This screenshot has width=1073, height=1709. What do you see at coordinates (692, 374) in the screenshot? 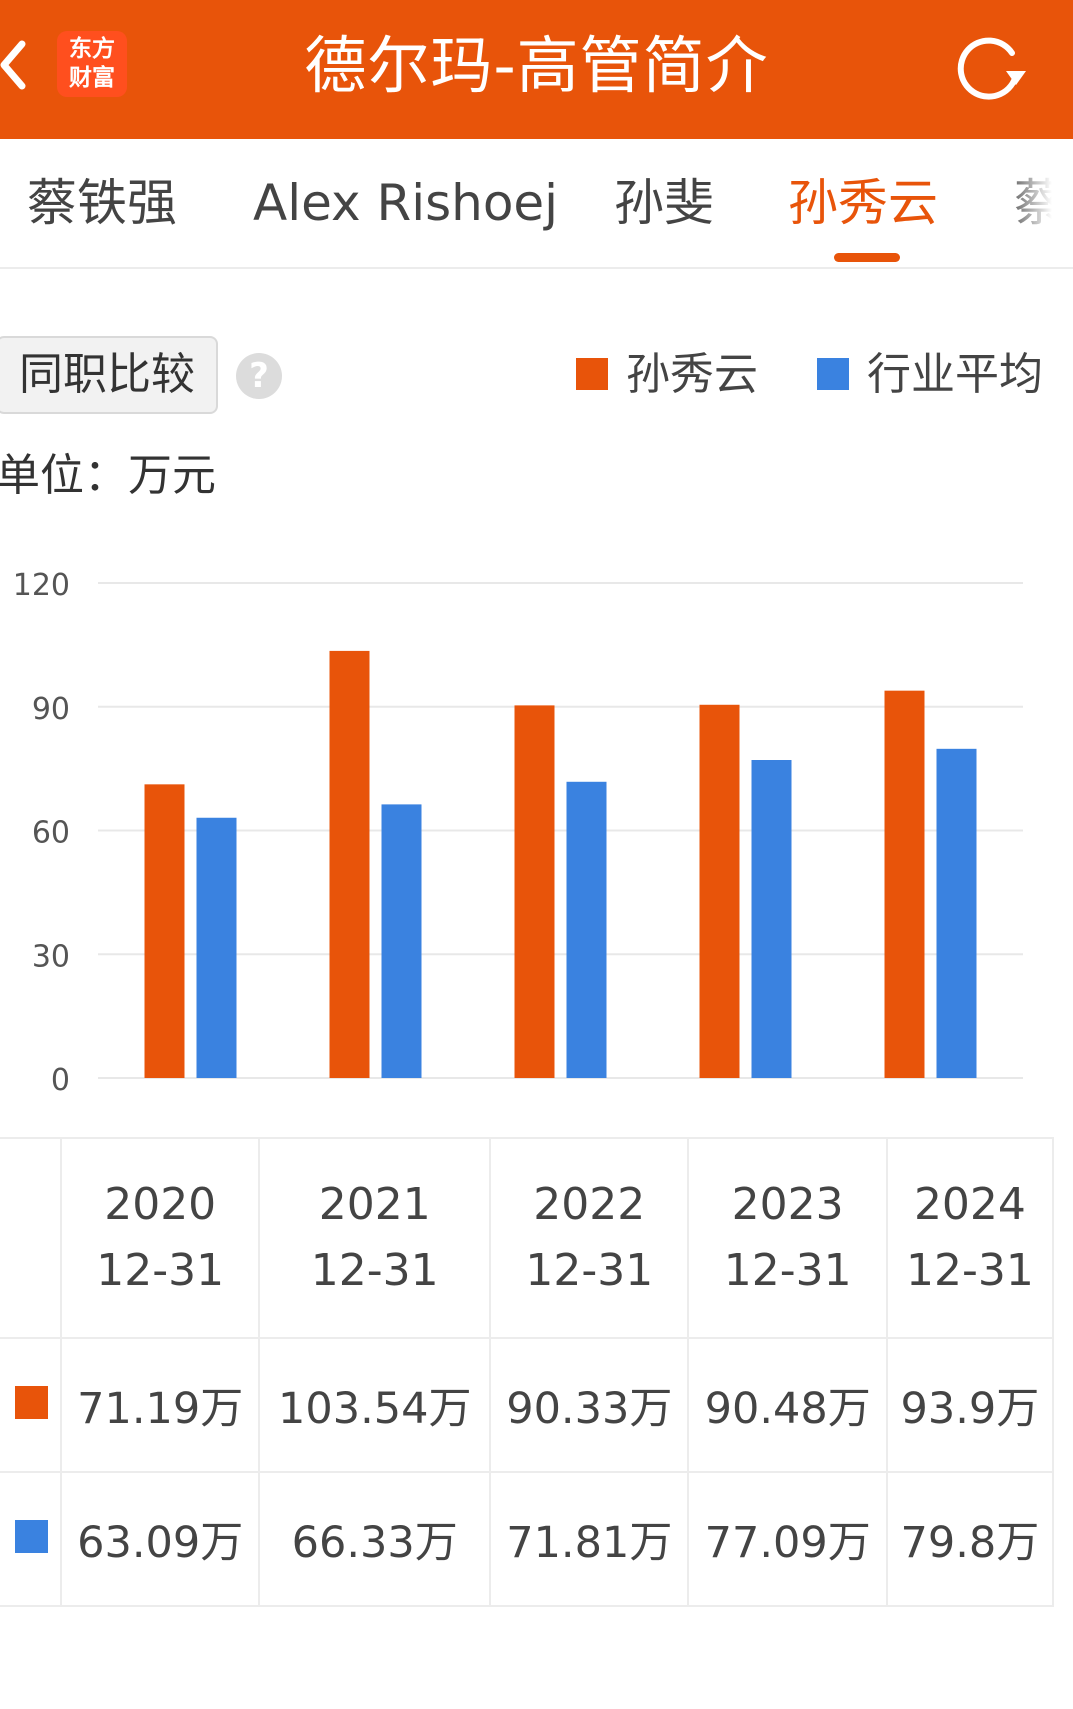
I see `legend-label-person: 孙秀云` at bounding box center [692, 374].